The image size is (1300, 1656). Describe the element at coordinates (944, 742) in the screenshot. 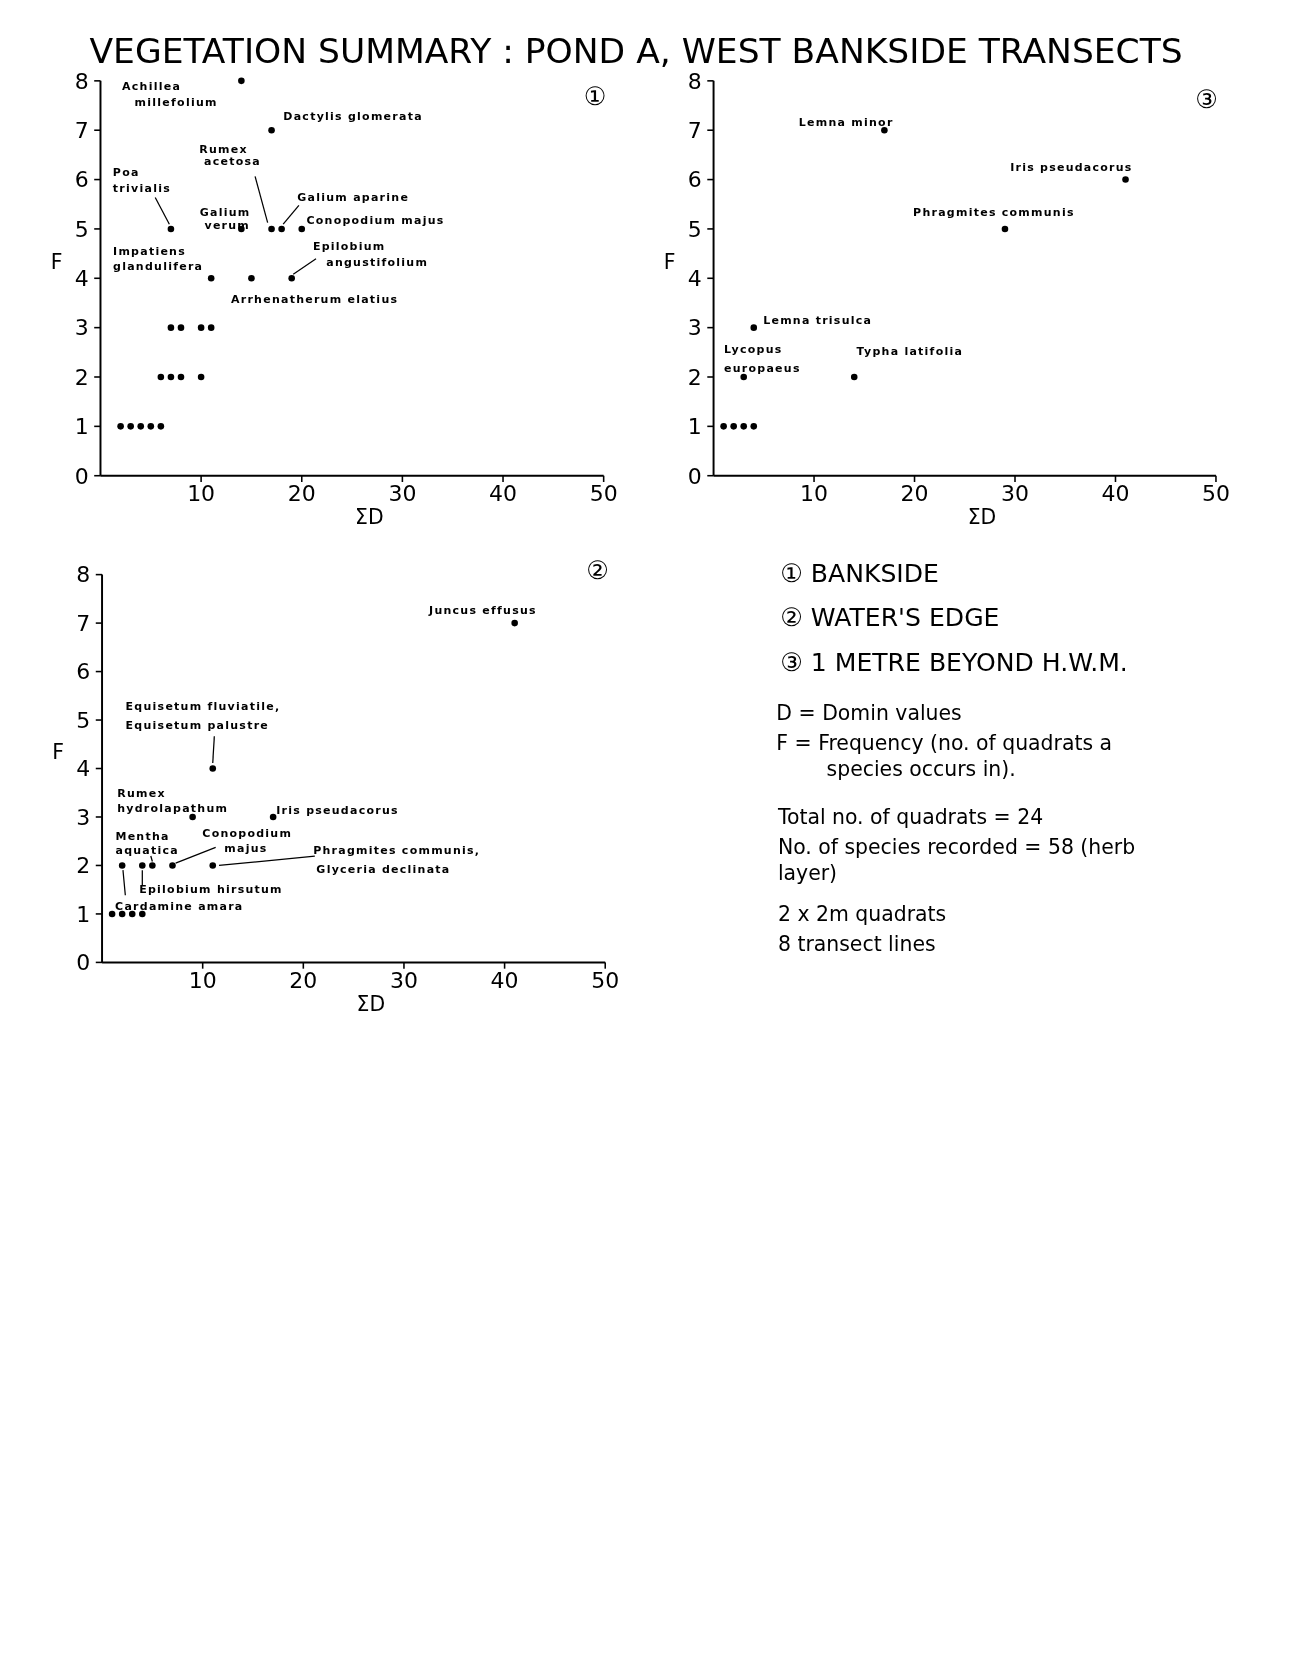

I see `text: F = Frequency (no. of quadrats a` at that location.